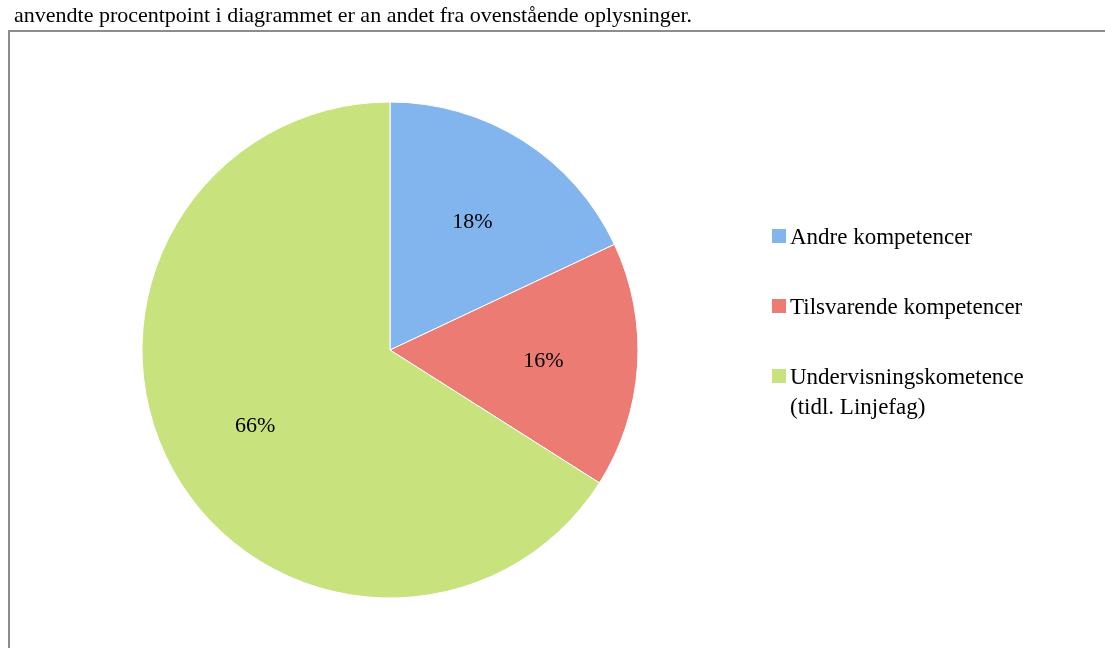 The width and height of the screenshot is (1105, 648). Describe the element at coordinates (543, 360) in the screenshot. I see `data-label: 16%` at that location.